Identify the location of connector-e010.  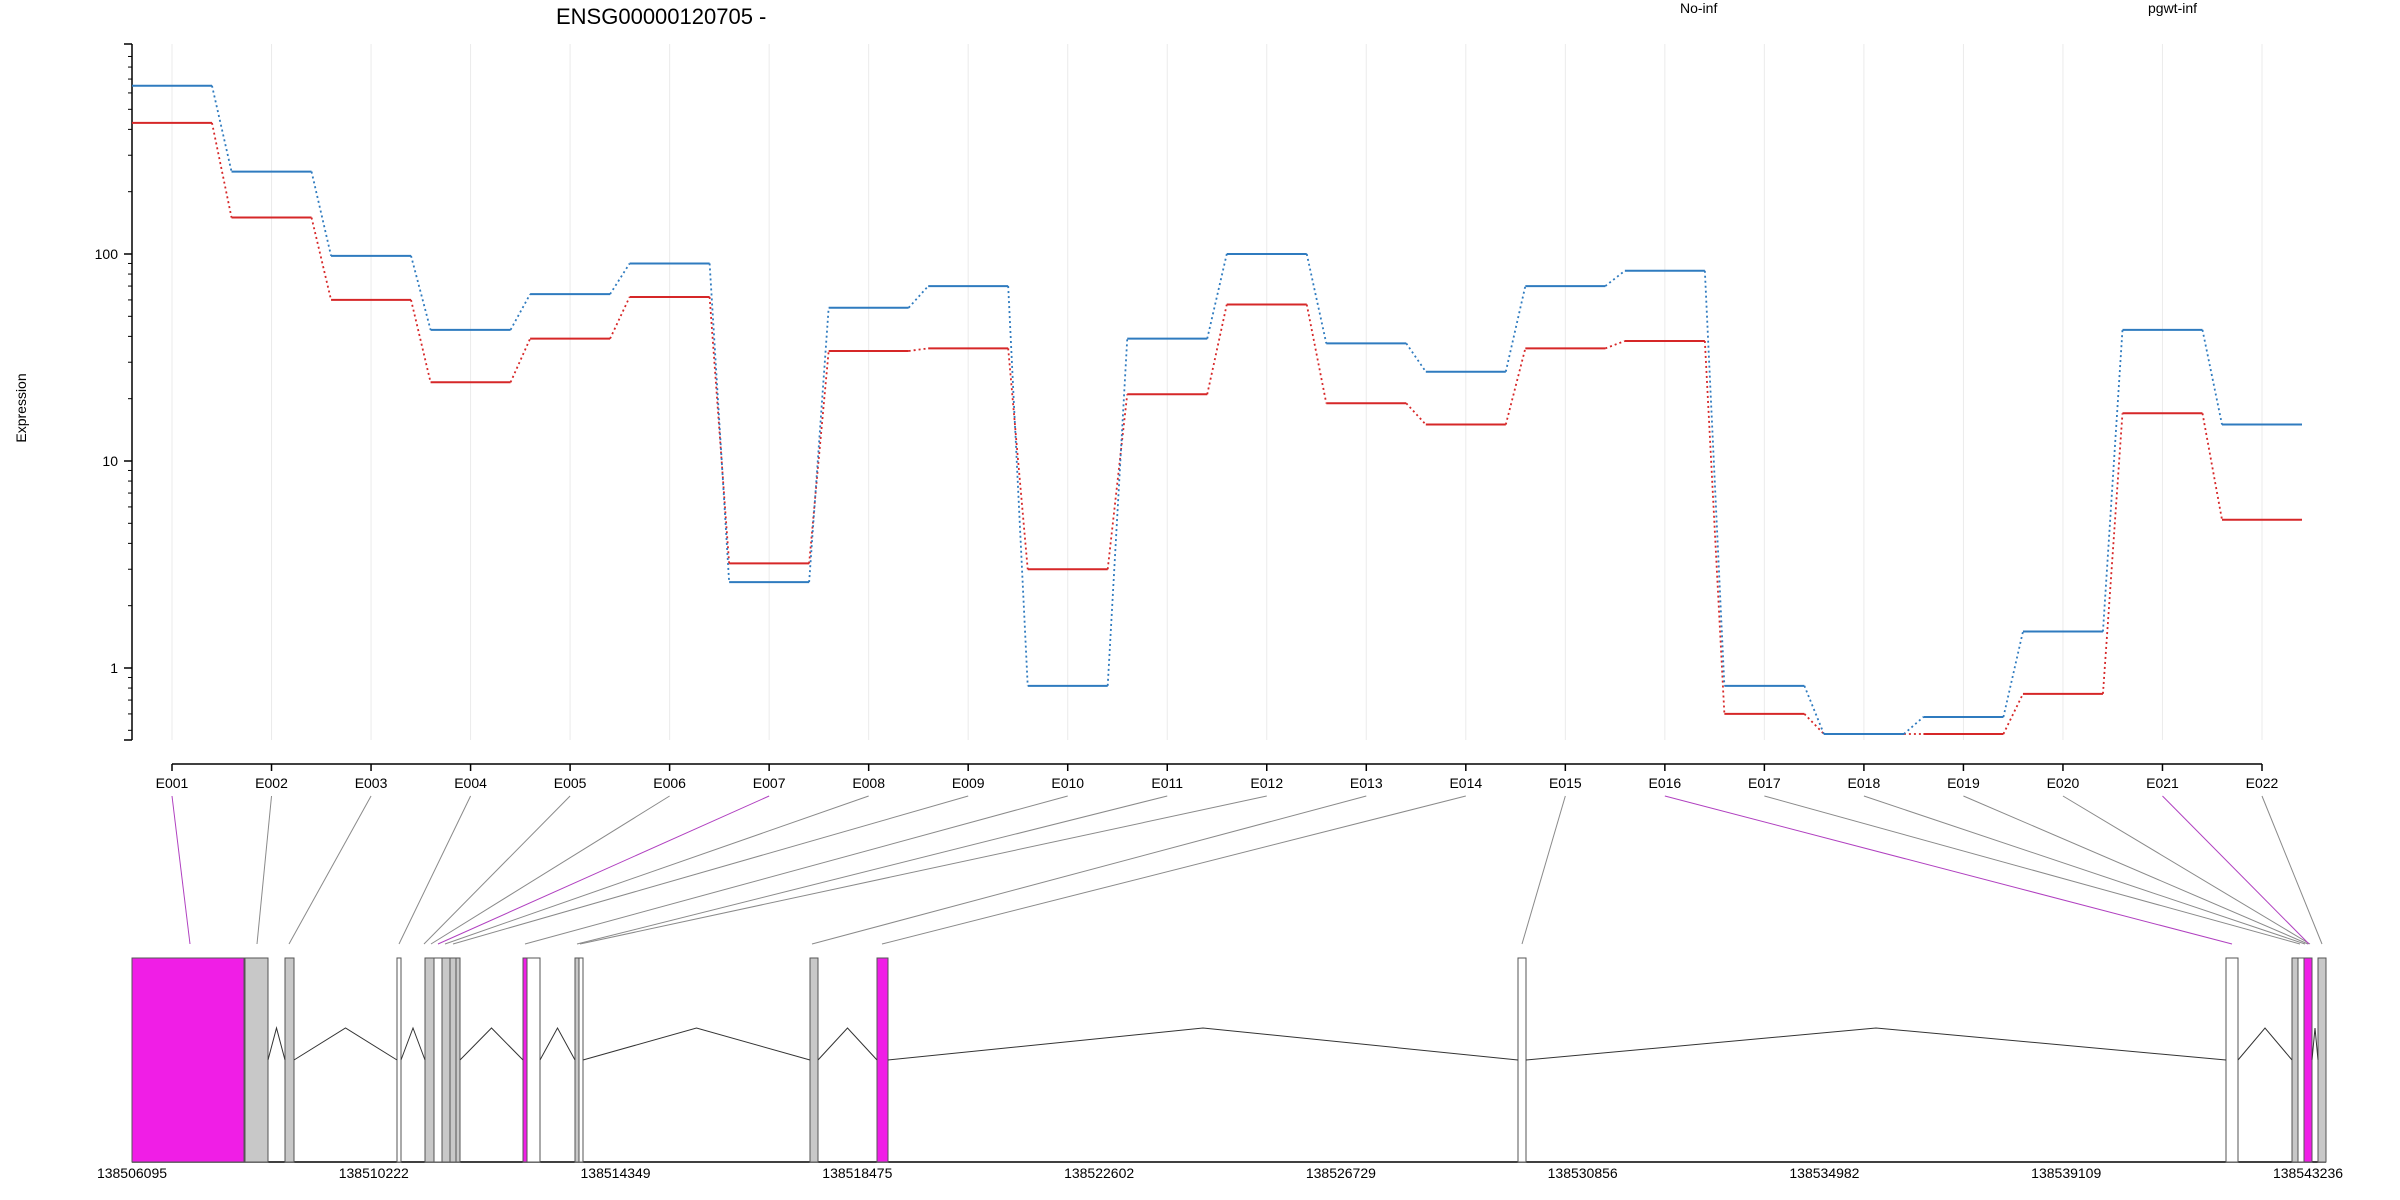
(796, 870).